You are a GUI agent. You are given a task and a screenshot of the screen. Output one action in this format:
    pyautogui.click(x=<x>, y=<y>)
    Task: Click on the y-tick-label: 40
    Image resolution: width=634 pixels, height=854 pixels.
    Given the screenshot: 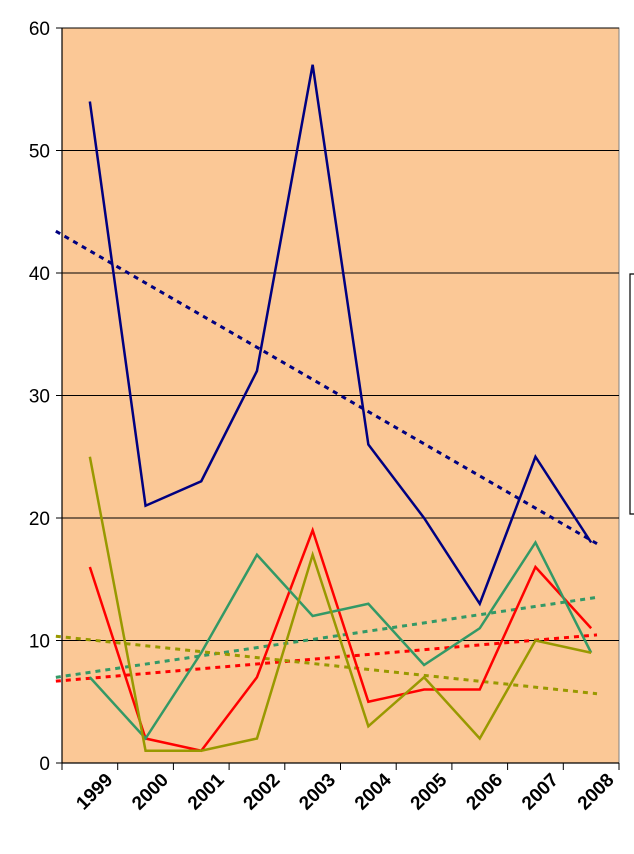 What is the action you would take?
    pyautogui.click(x=39, y=274)
    